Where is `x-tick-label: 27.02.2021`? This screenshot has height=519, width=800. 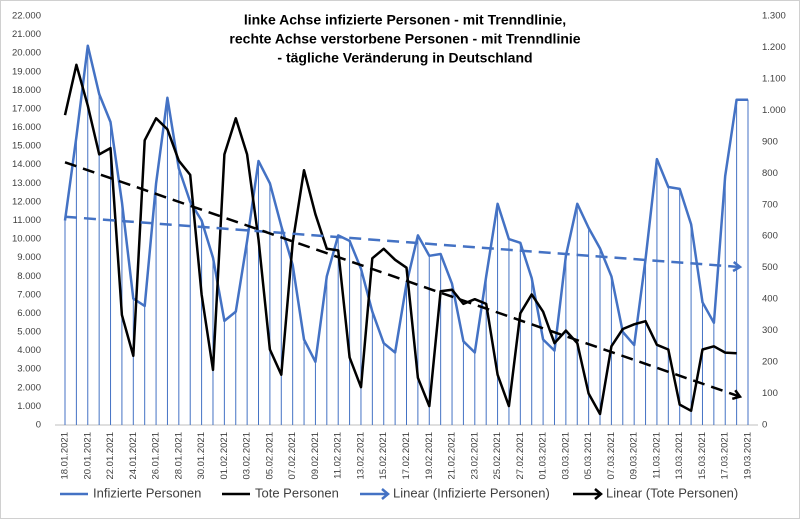 x-tick-label: 27.02.2021 is located at coordinates (520, 456).